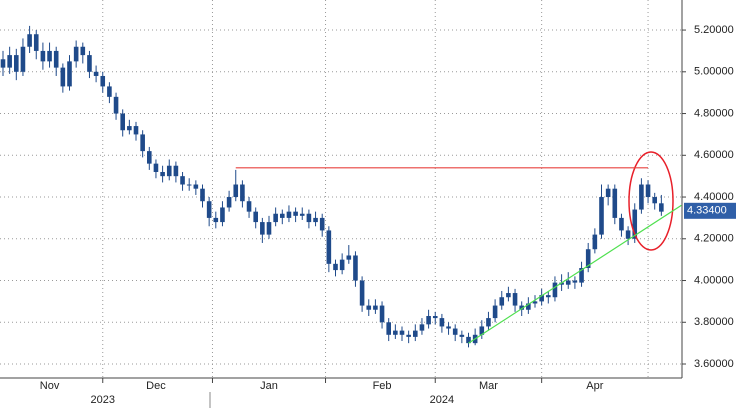  Describe the element at coordinates (714, 239) in the screenshot. I see `y-tick-label: 4.20000` at that location.